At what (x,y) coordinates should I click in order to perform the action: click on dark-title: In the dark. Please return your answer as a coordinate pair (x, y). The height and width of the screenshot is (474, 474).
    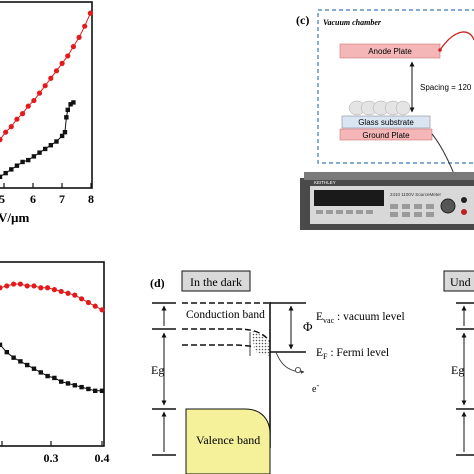
    Looking at the image, I should click on (216, 282).